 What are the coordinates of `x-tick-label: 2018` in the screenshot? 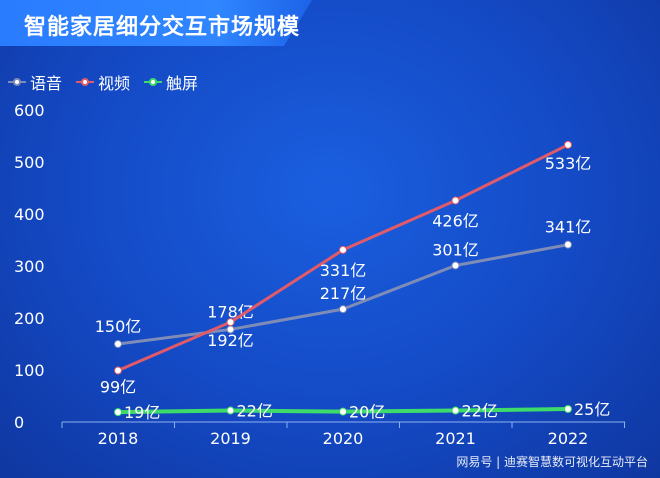 It's located at (118, 438).